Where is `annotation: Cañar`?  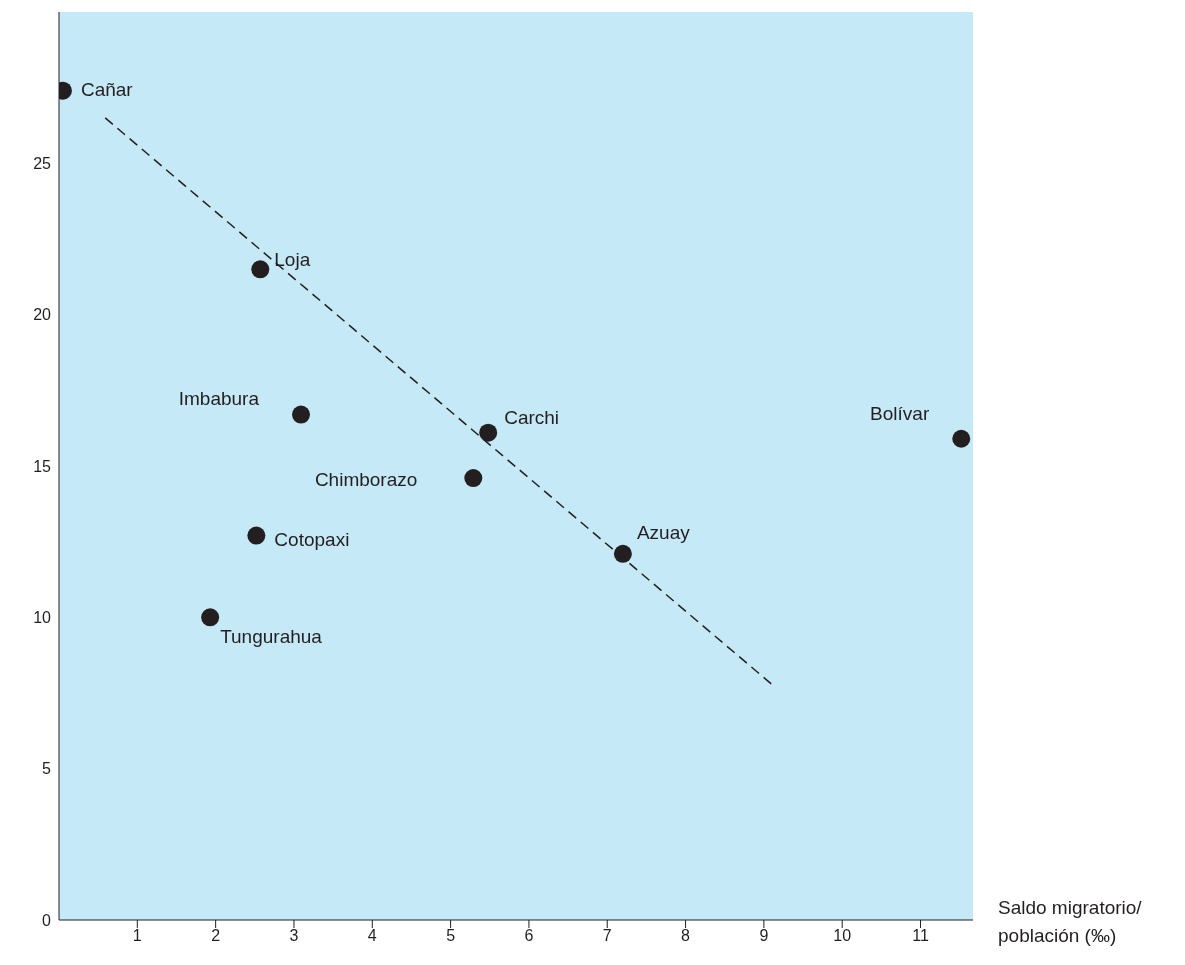 annotation: Cañar is located at coordinates (107, 89).